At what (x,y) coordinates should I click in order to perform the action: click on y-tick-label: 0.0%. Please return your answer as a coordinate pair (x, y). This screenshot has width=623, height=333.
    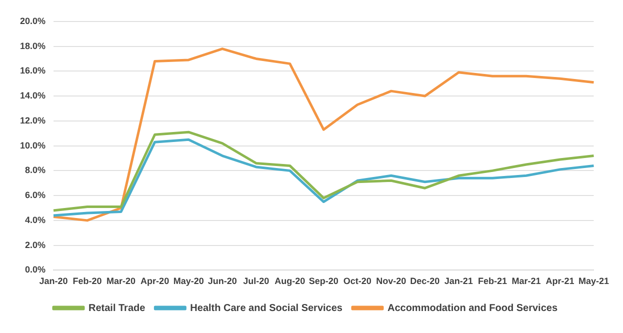
    Looking at the image, I should click on (35, 269).